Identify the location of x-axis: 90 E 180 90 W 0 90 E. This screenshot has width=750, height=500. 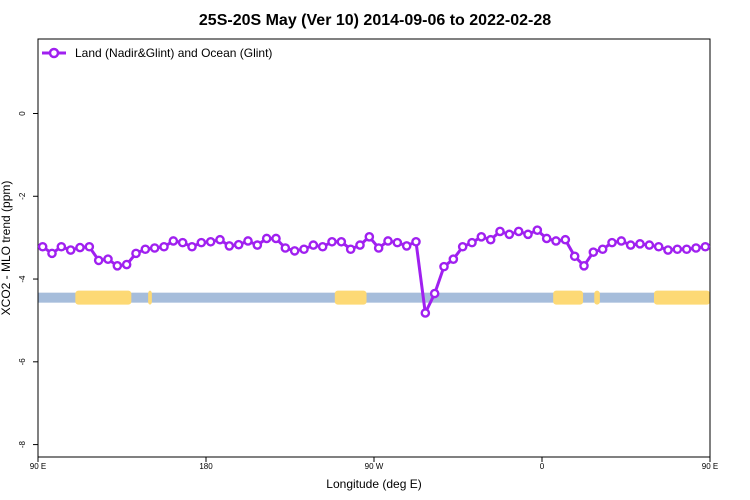
(374, 464).